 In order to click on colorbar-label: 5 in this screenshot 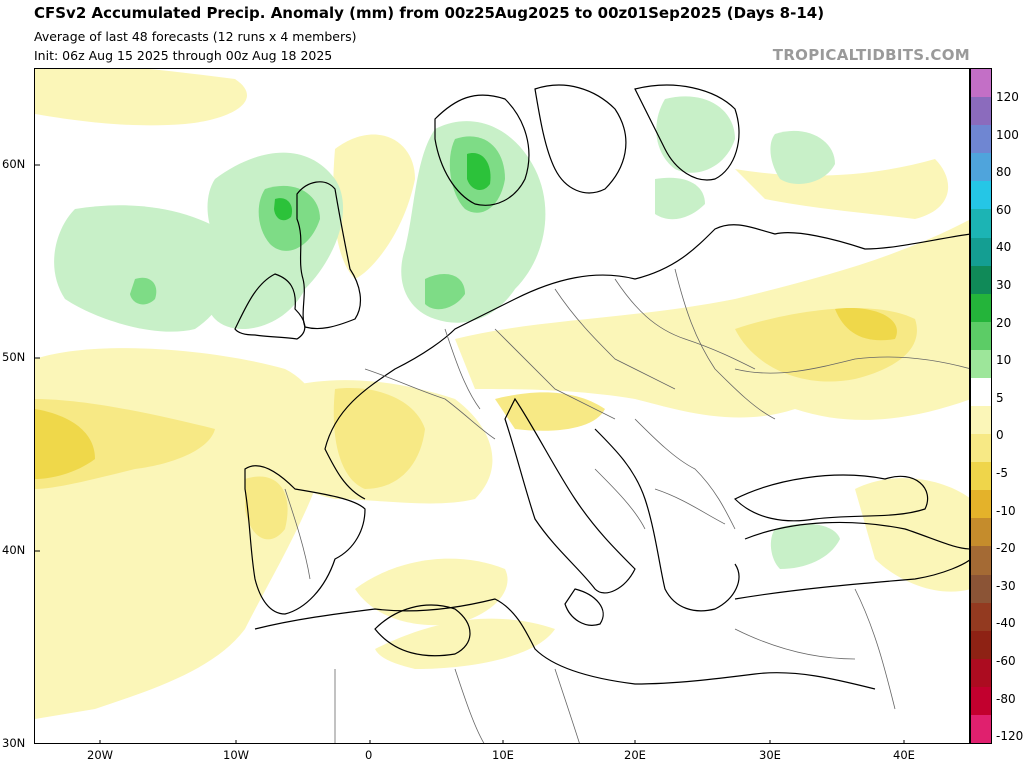, I will do `click(1000, 397)`.